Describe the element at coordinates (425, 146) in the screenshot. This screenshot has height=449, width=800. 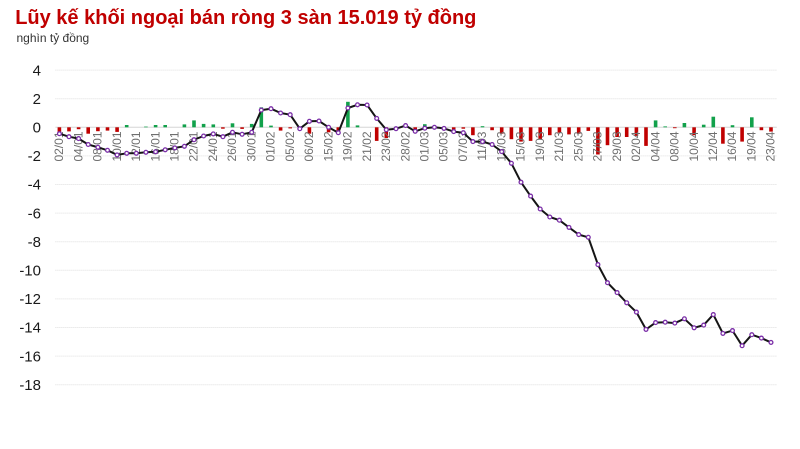
I see `svg-text: 01/03` at that location.